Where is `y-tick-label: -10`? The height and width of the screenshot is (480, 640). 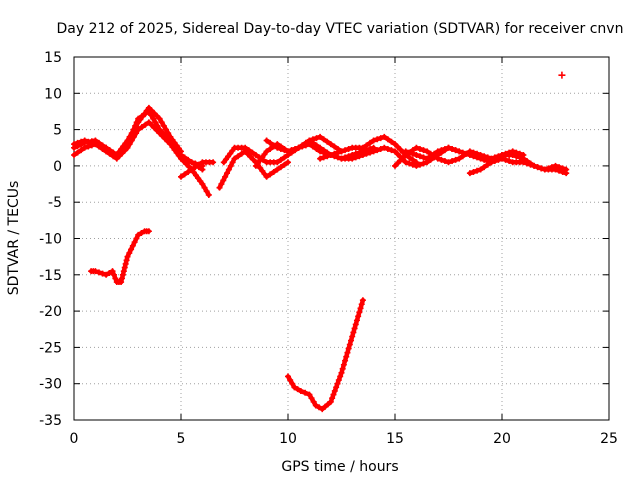 y-tick-label: -10 is located at coordinates (50, 240).